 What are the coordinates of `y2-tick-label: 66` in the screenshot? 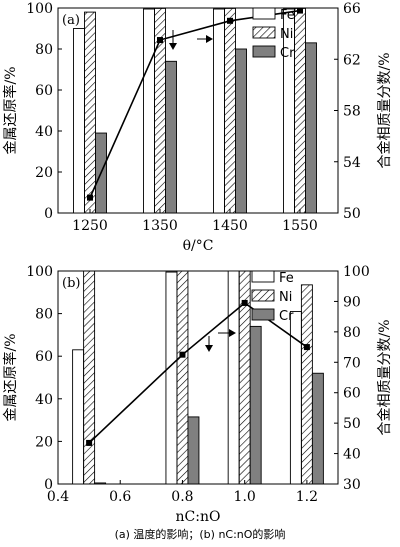 It's located at (352, 9).